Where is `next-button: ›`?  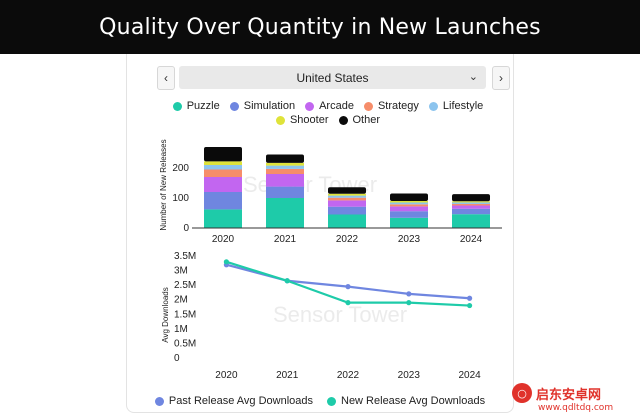
next-button: › is located at coordinates (501, 78).